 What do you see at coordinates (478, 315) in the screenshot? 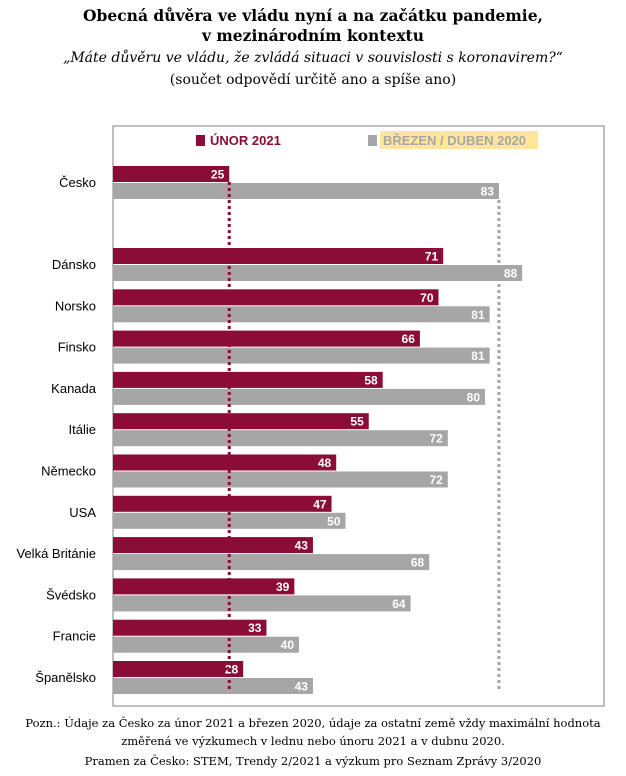
I see `value-label-2020-row-2: 81` at bounding box center [478, 315].